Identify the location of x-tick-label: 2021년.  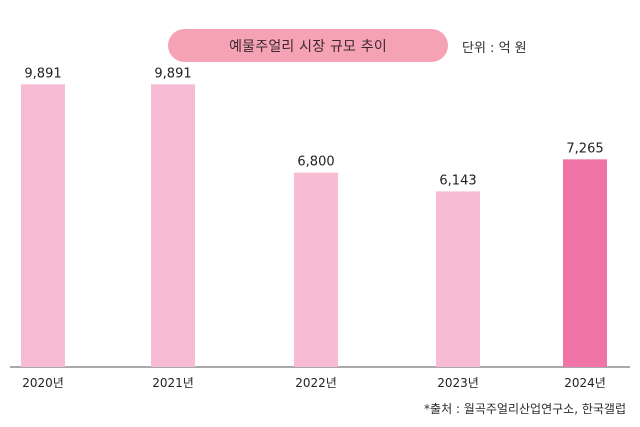
(173, 383).